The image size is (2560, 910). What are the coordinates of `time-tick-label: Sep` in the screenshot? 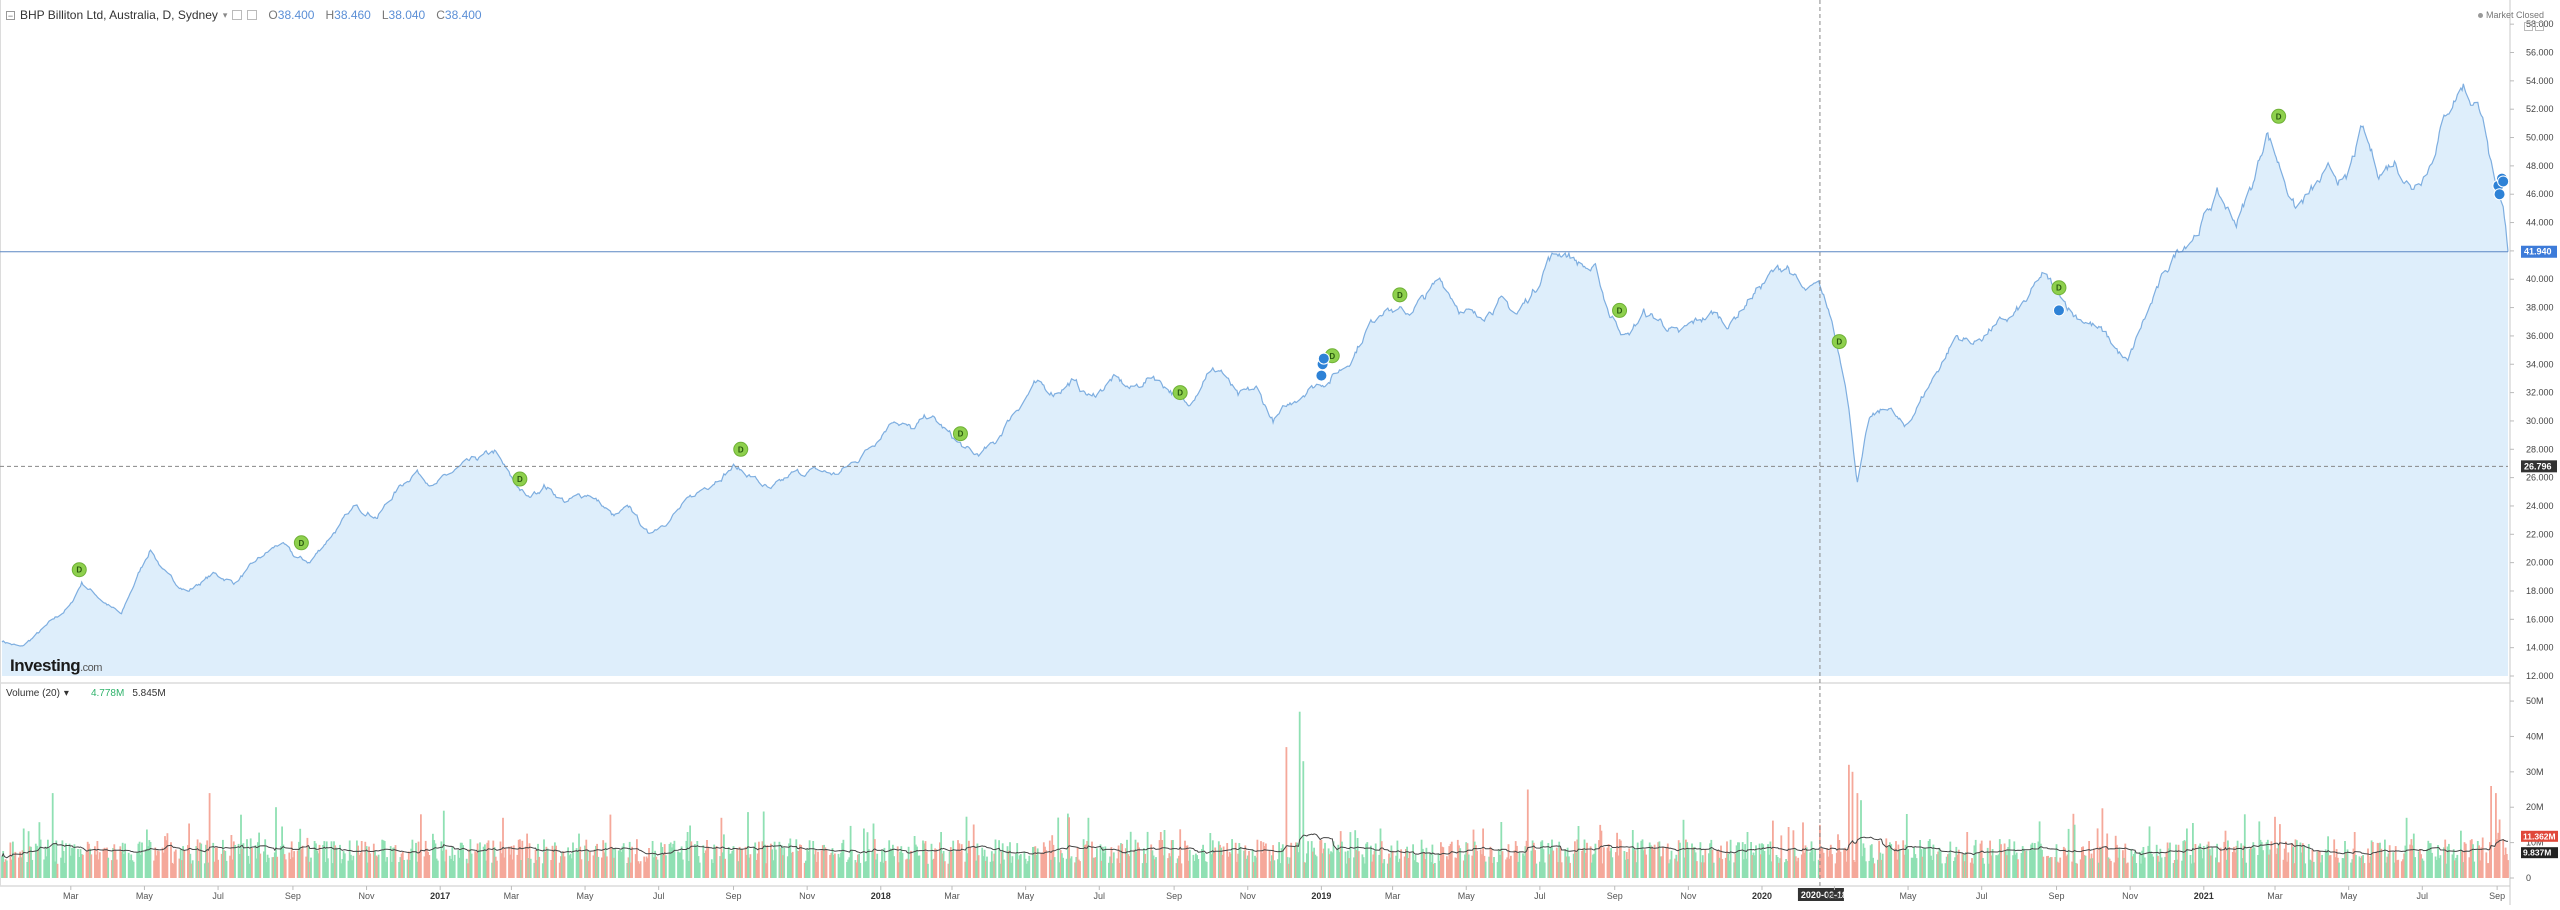 It's located at (293, 896).